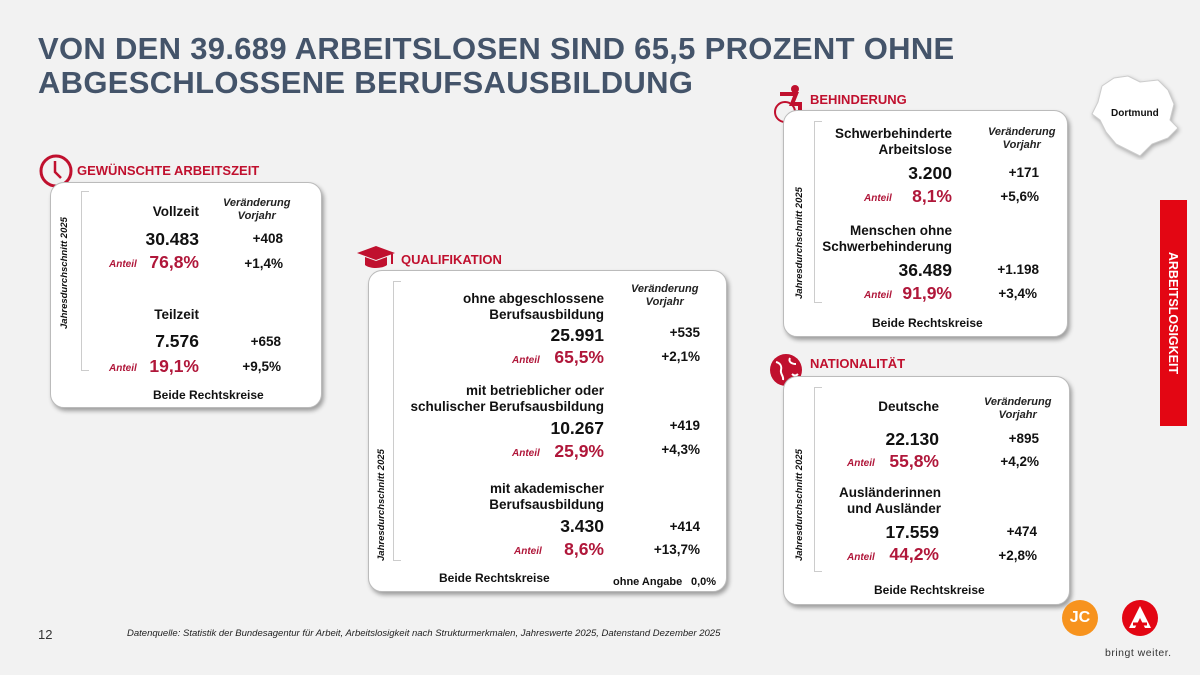  Describe the element at coordinates (930, 173) in the screenshot. I see `value: 3.200` at that location.